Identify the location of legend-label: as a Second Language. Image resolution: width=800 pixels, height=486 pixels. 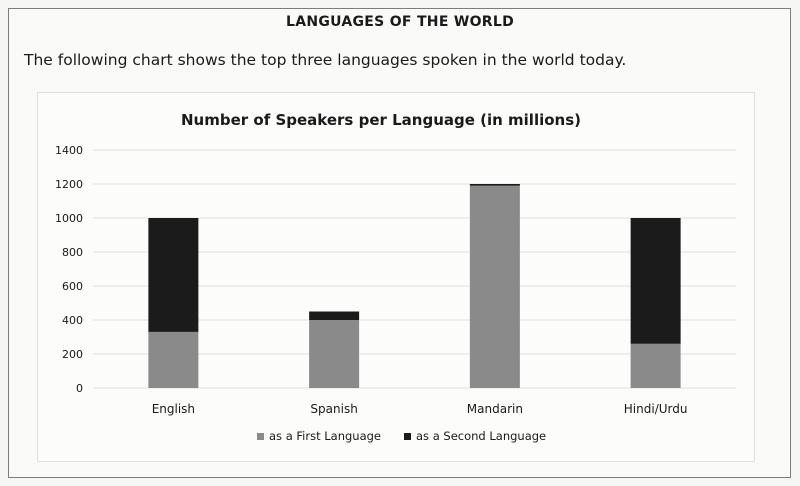
(481, 436).